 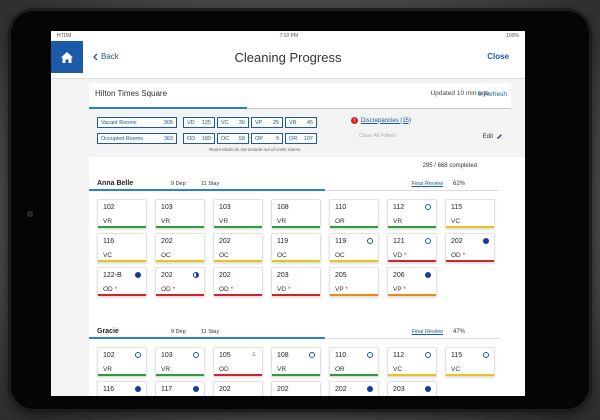 What do you see at coordinates (238, 362) in the screenshot?
I see `room-card: 105 OD ♙` at bounding box center [238, 362].